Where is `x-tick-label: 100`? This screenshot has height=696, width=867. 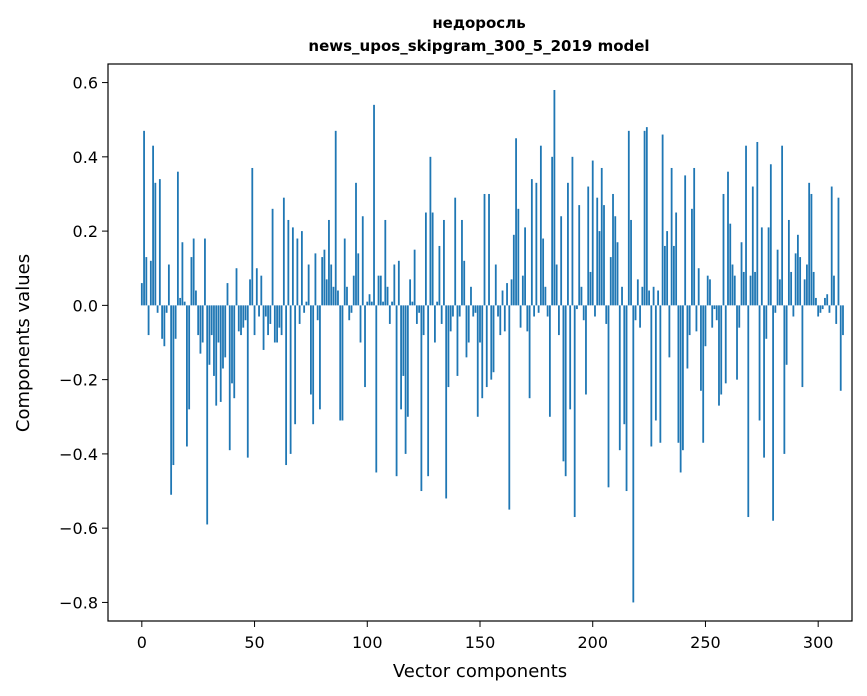 x-tick-label: 100 is located at coordinates (367, 642).